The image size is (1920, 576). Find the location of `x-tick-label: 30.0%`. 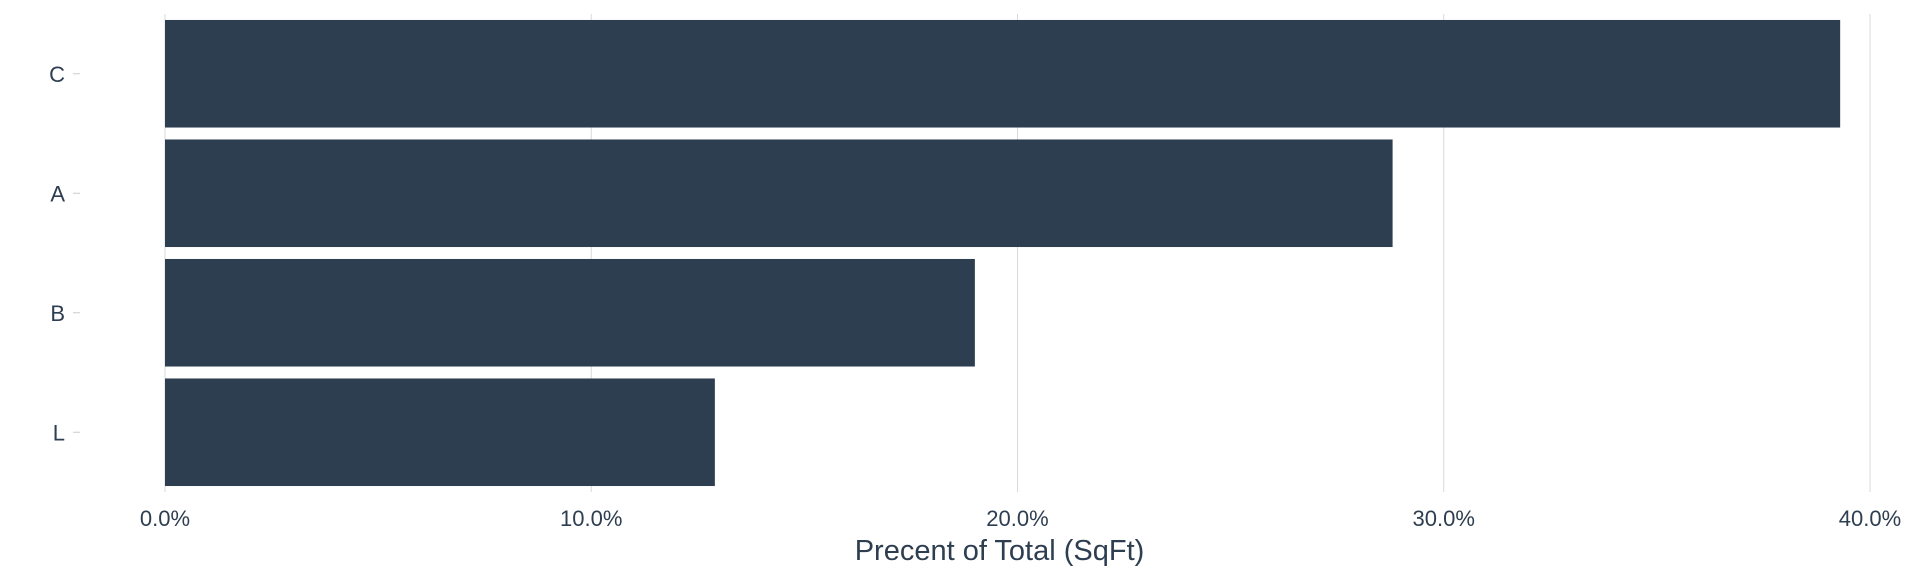

x-tick-label: 30.0% is located at coordinates (1444, 518).